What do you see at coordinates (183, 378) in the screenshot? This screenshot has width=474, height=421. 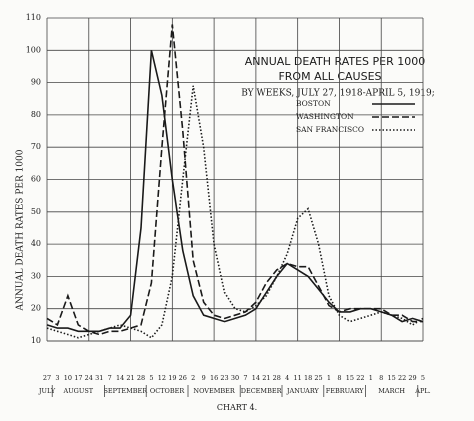 I see `x-tick-label: 26` at bounding box center [183, 378].